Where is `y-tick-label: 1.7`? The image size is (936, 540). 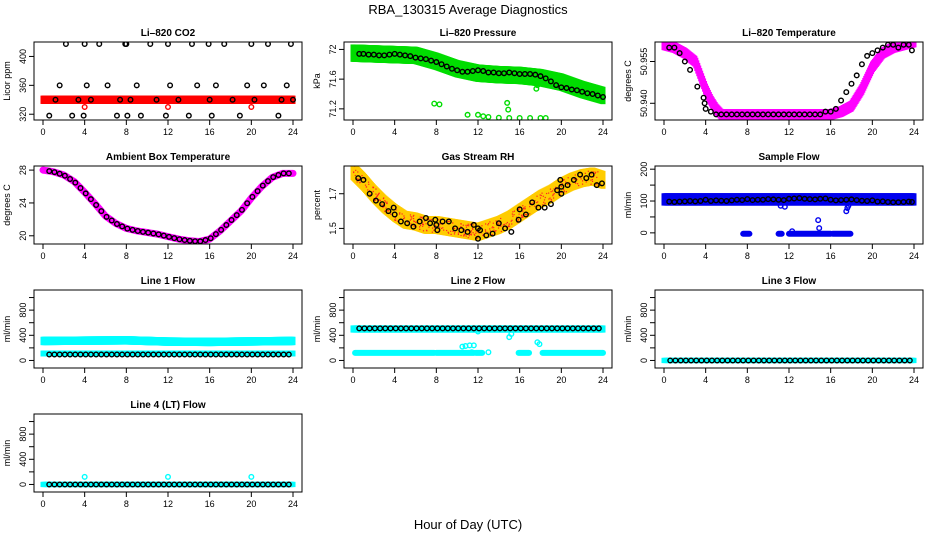
y-tick-label: 1.7 is located at coordinates (333, 193).